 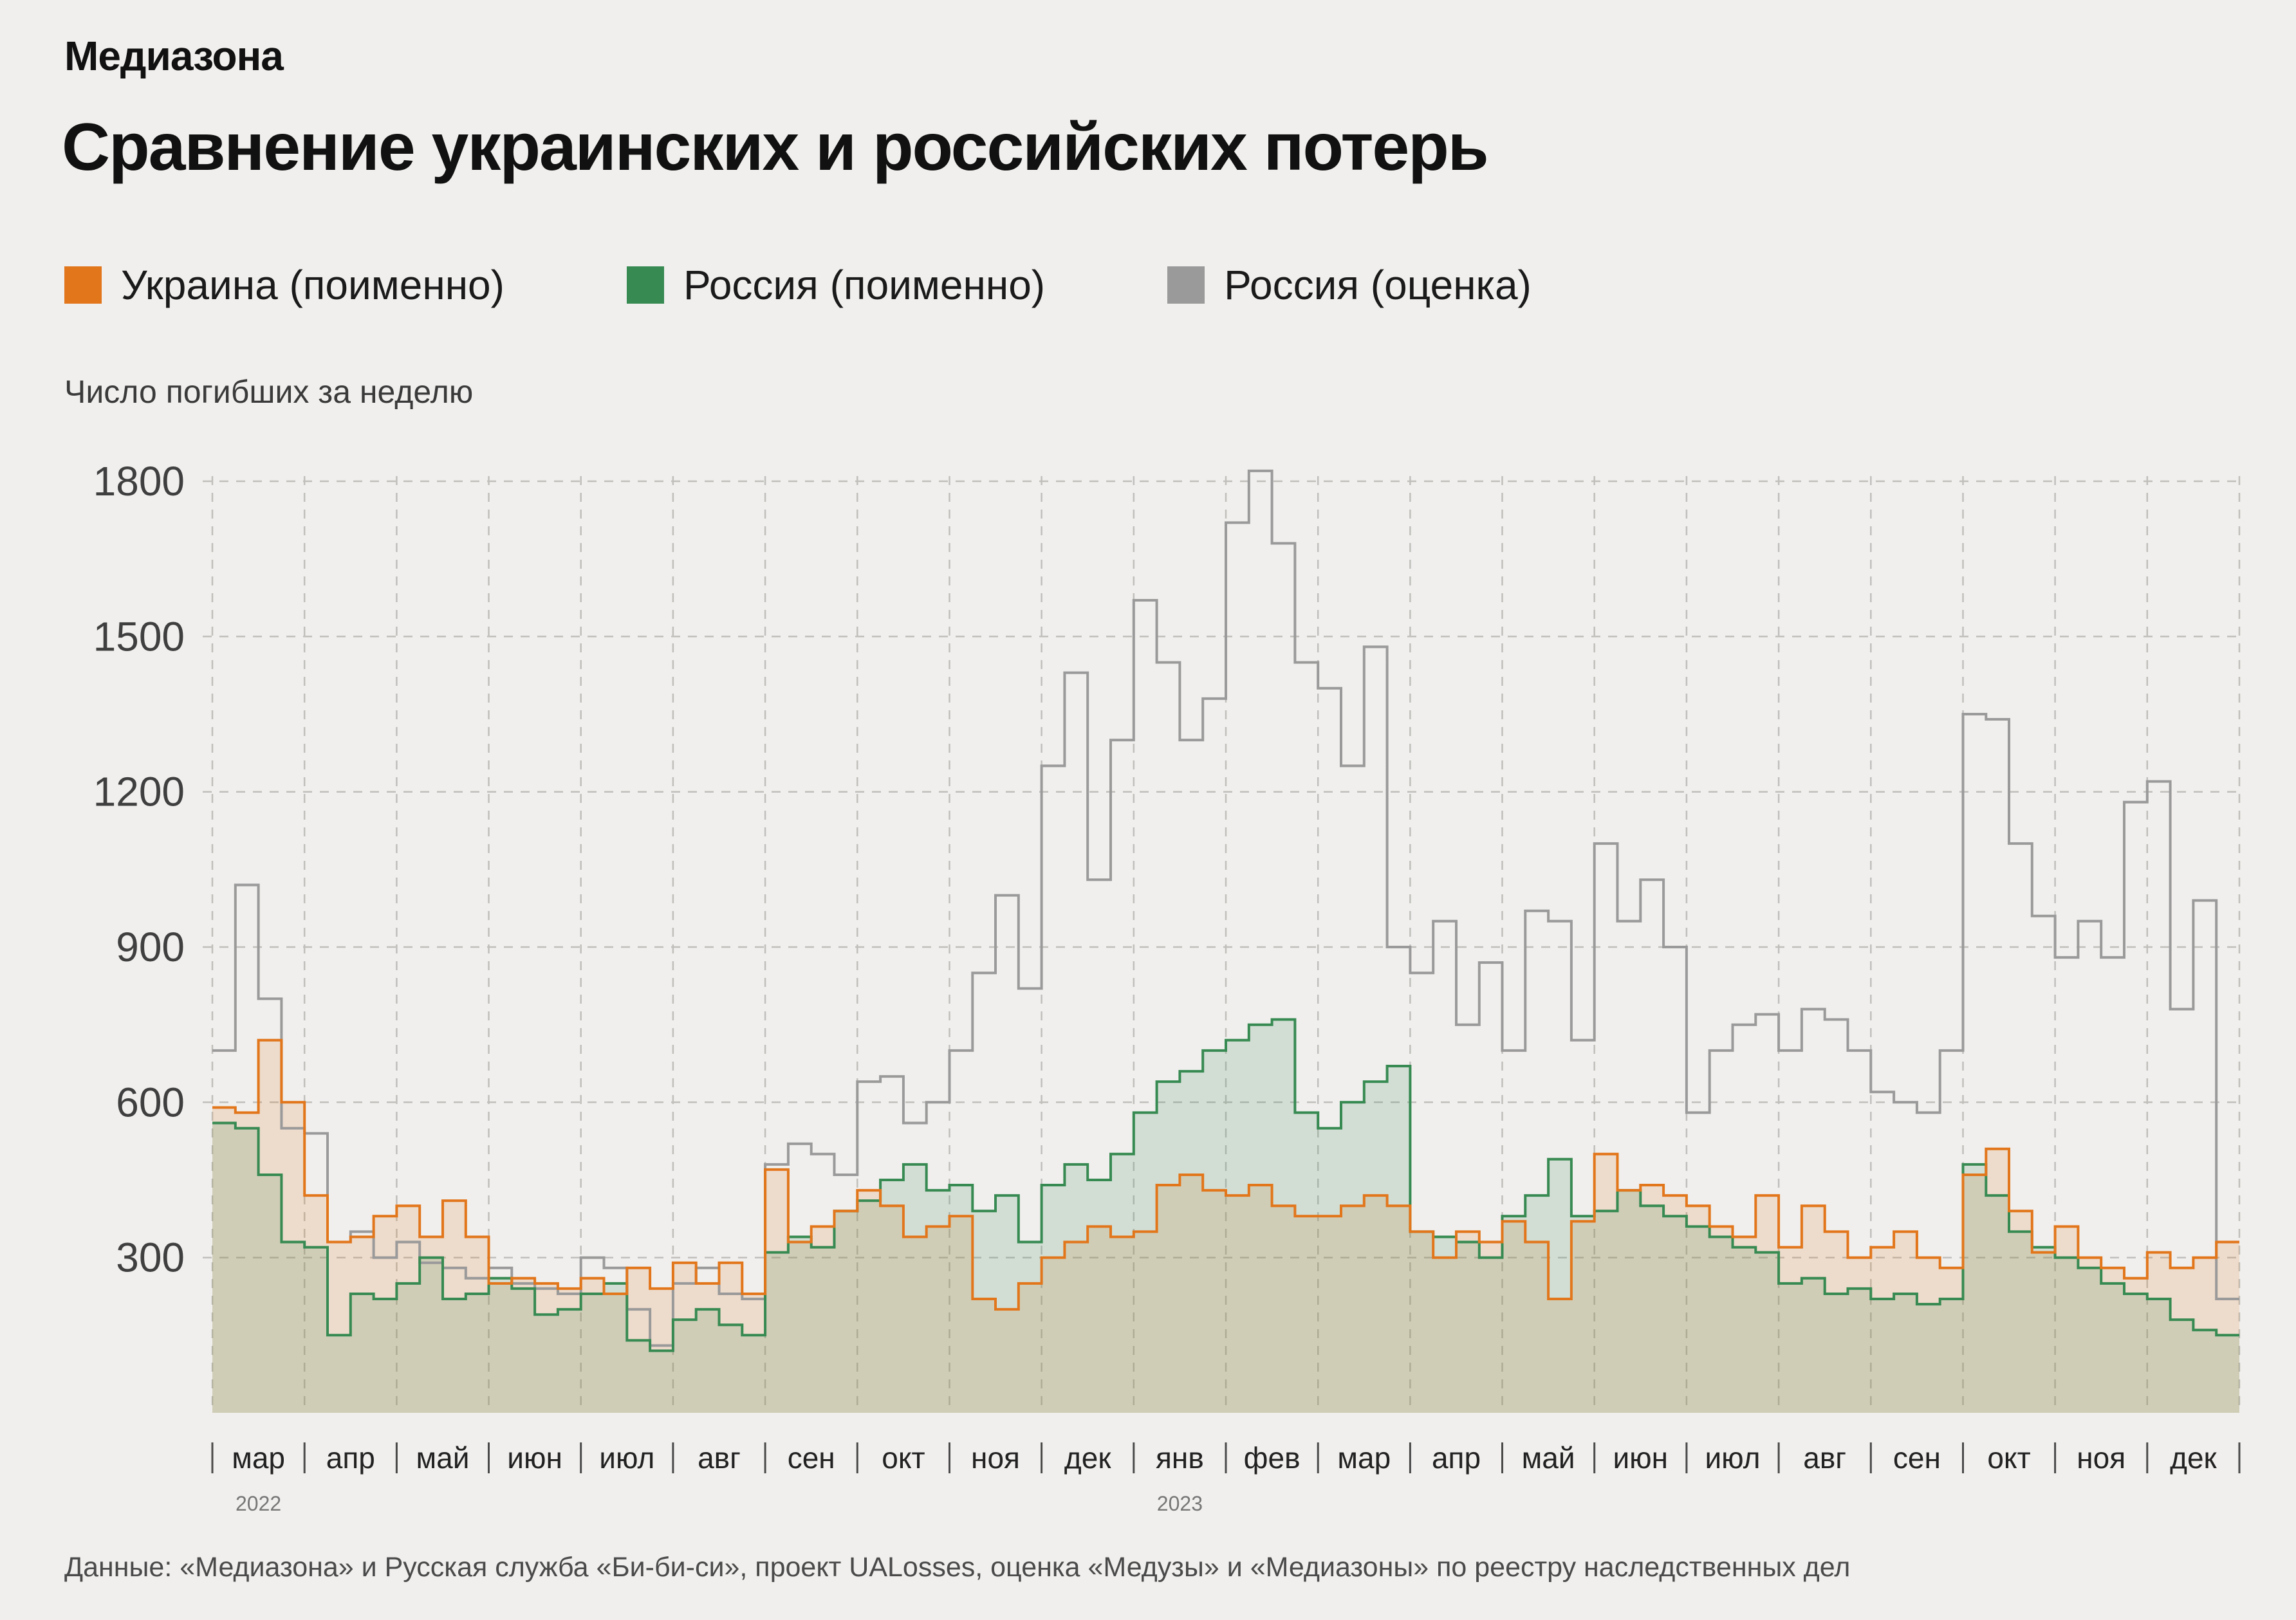 I want to click on svg-text: 1800, so click(x=139, y=481).